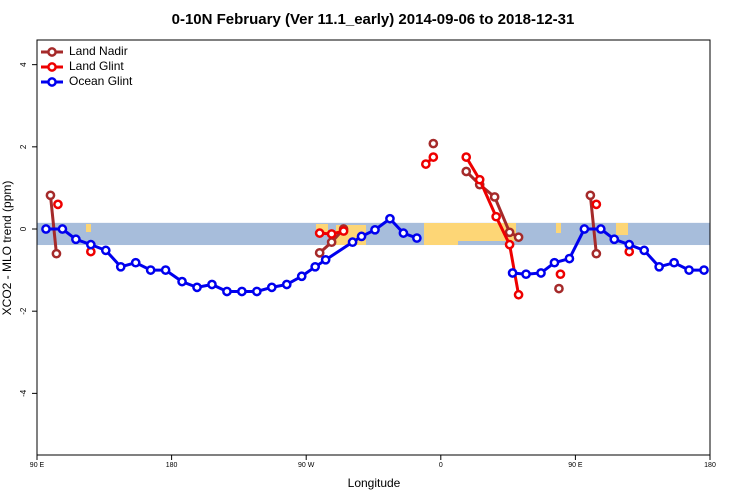  I want to click on y-tick-label: -4, so click(23, 393).